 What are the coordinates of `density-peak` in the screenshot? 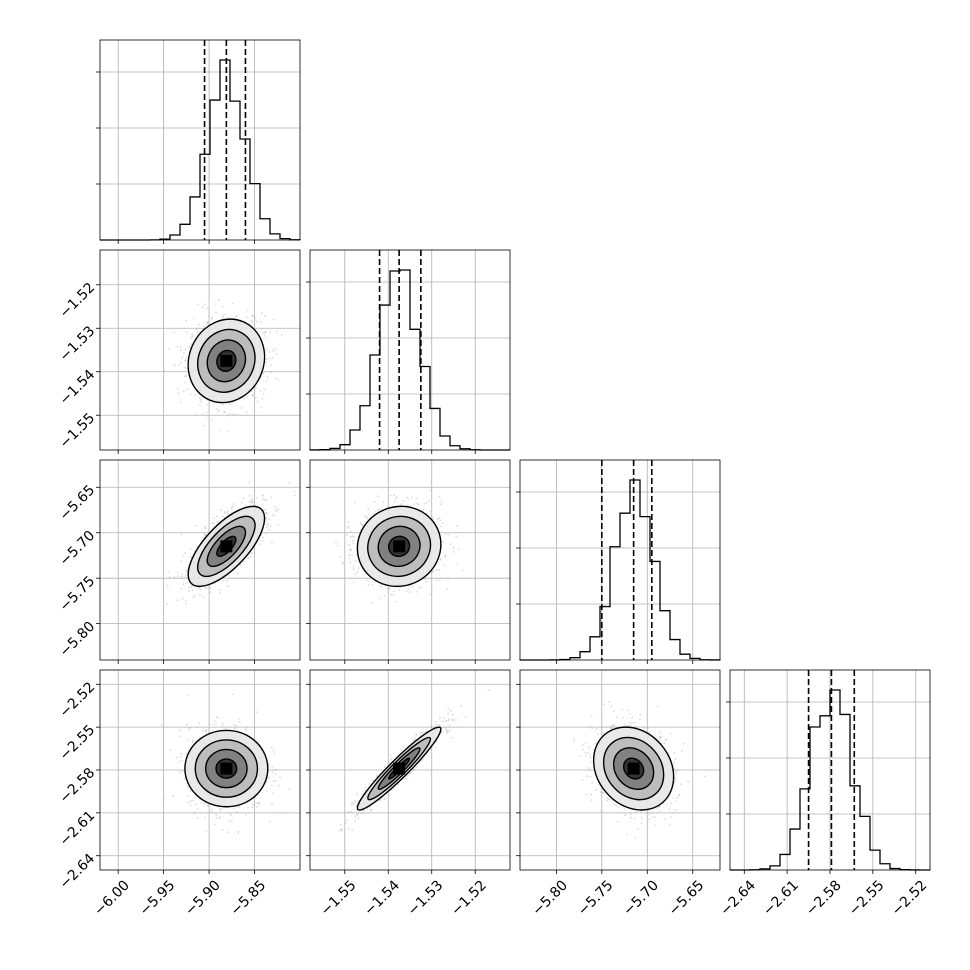 It's located at (399, 546).